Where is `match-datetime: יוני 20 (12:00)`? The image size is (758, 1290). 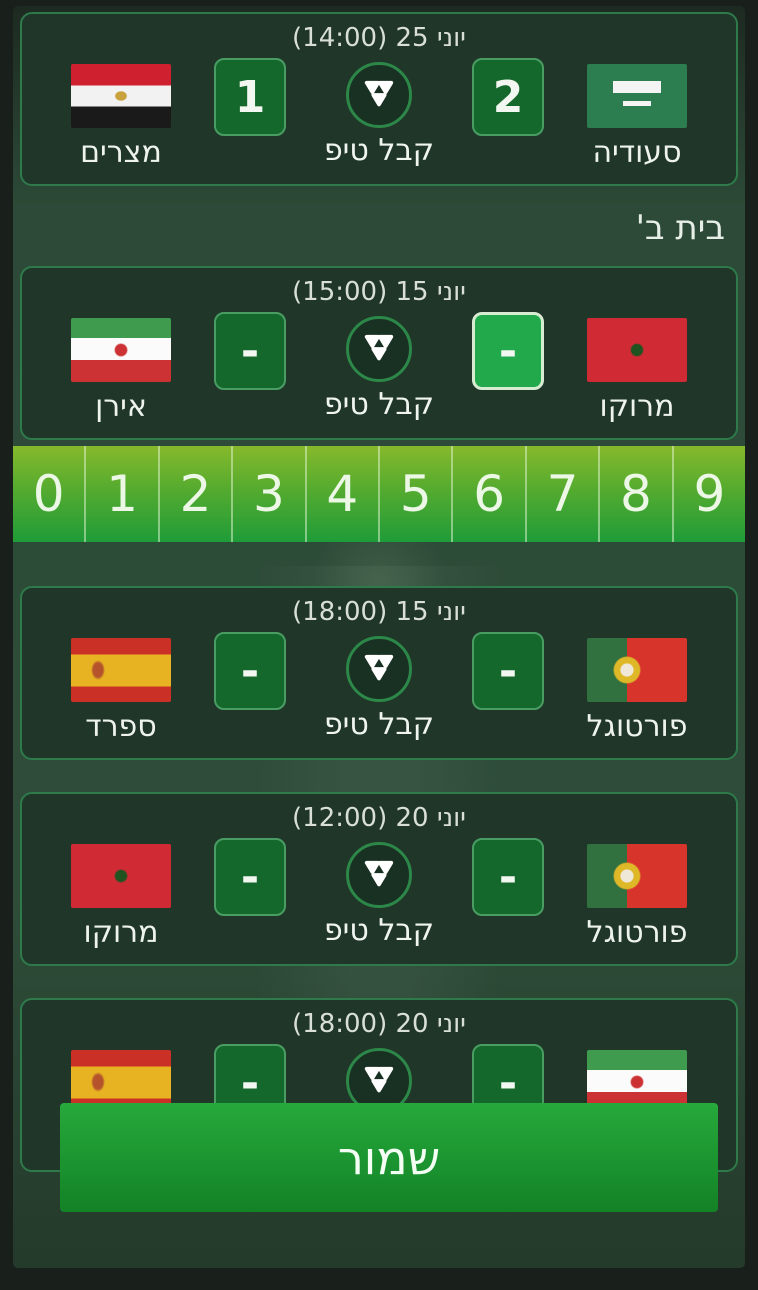
match-datetime: יוני 20 (12:00) is located at coordinates (379, 818).